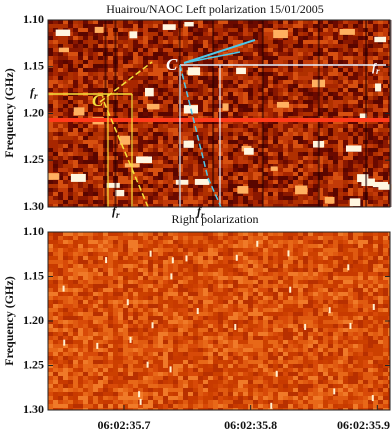 Image resolution: width=392 pixels, height=436 pixels. I want to click on texture-spot, so click(354, 148).